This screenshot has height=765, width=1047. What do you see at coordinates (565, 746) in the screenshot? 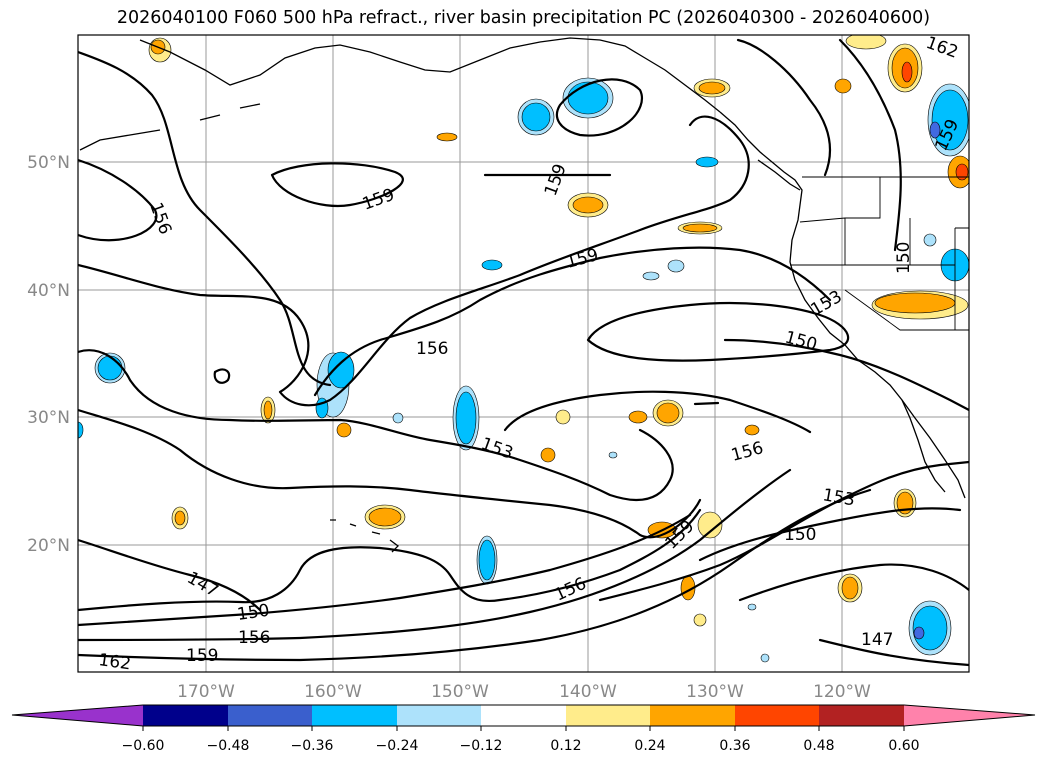
I see `colorbar-tick-label: 0.12` at bounding box center [565, 746].